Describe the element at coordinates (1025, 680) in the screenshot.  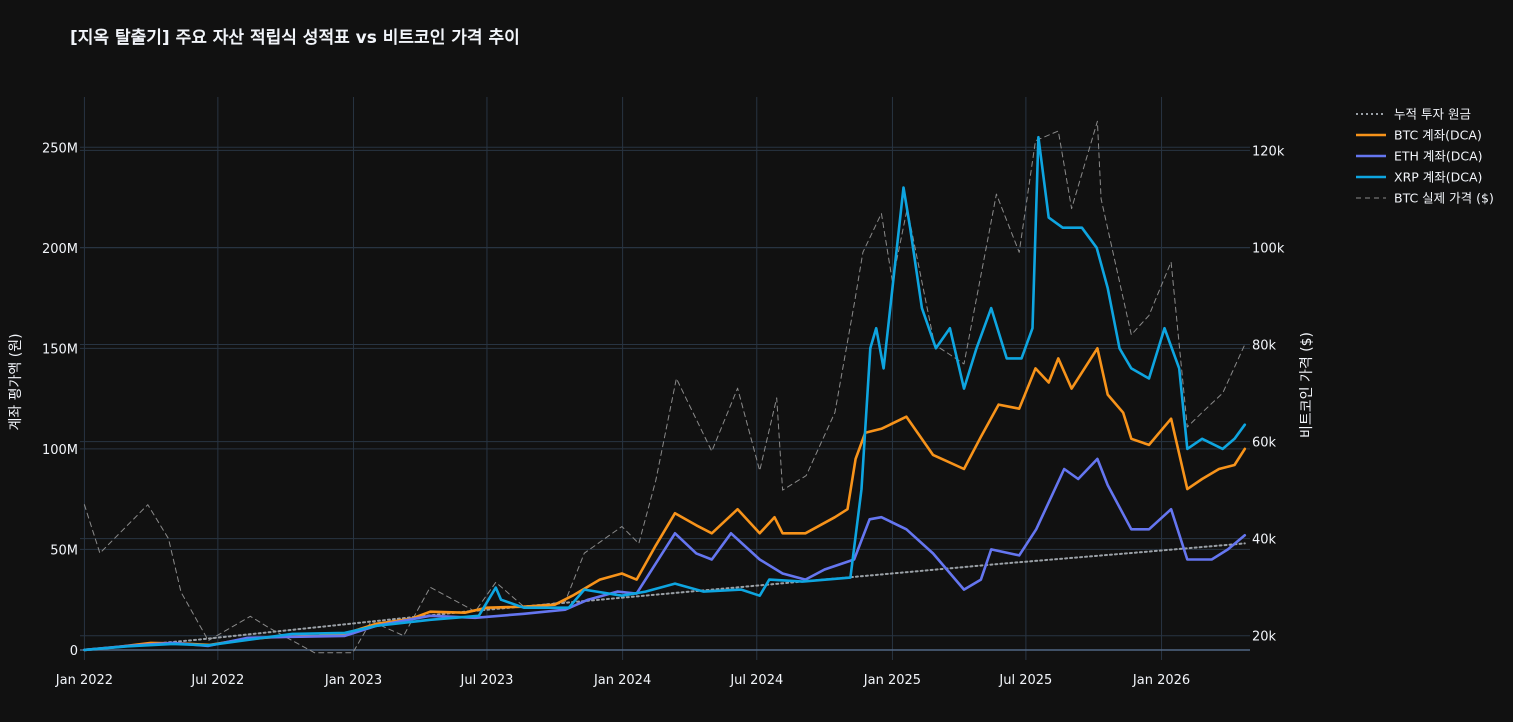
I see `x-tick-label: Jul 2025` at that location.